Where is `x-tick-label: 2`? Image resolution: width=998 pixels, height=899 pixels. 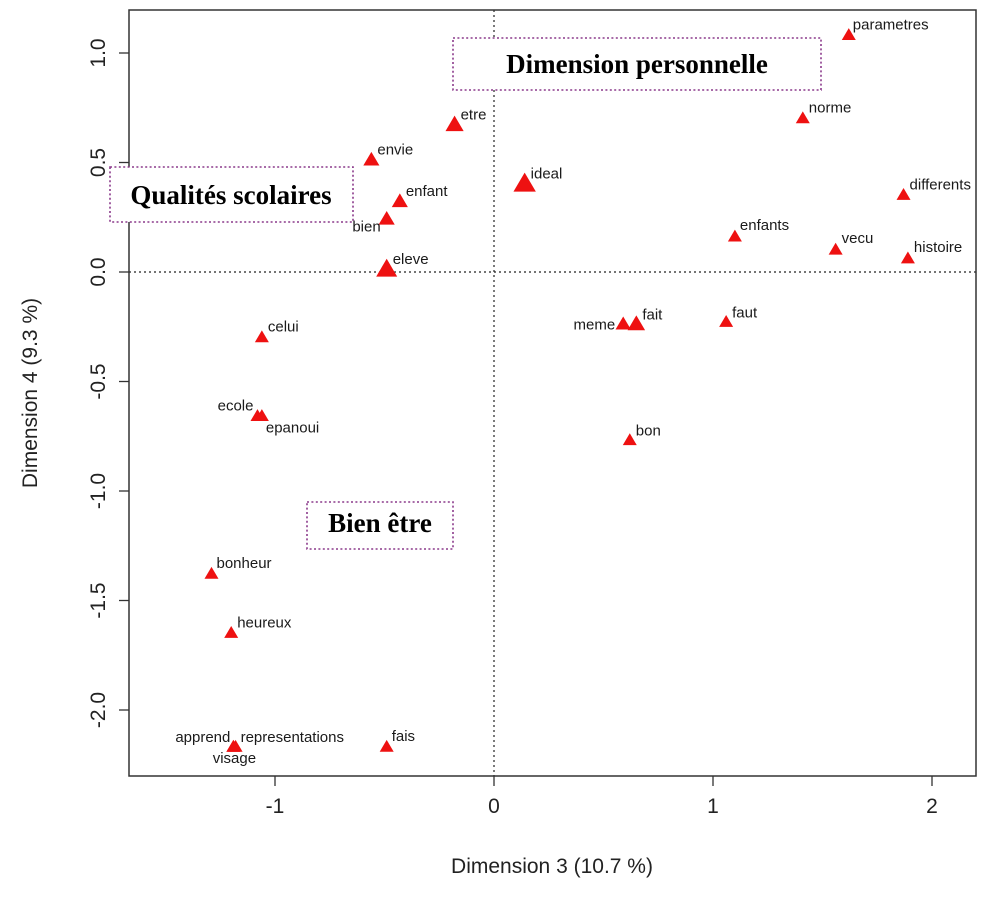
x-tick-label: 2 is located at coordinates (932, 806).